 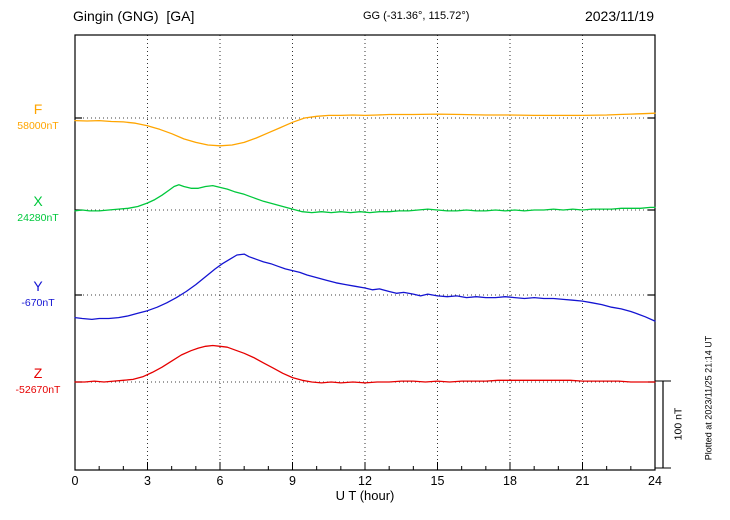 I want to click on series-baseline-value-y: -670nT, so click(x=38, y=303).